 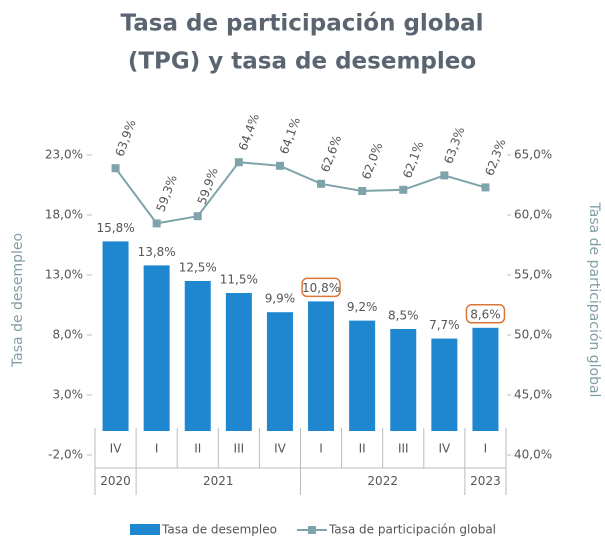 What do you see at coordinates (533, 215) in the screenshot?
I see `y2-tick-label: 60,0%` at bounding box center [533, 215].